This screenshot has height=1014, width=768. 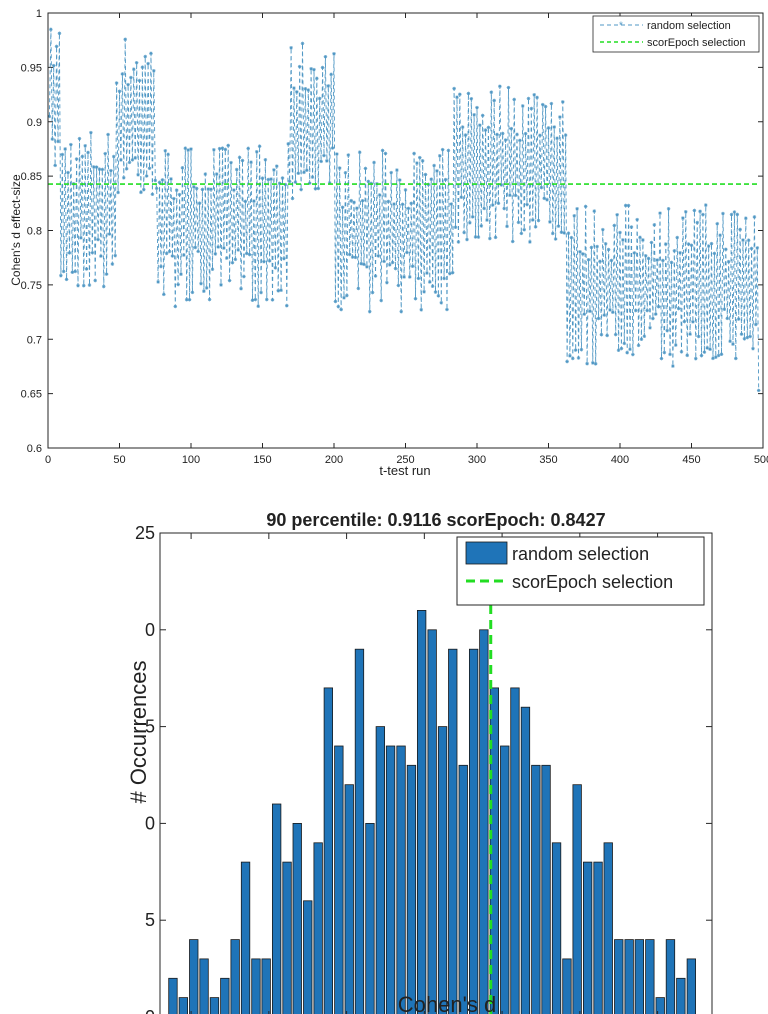 I want to click on x-tick-label: 450, so click(x=691, y=460).